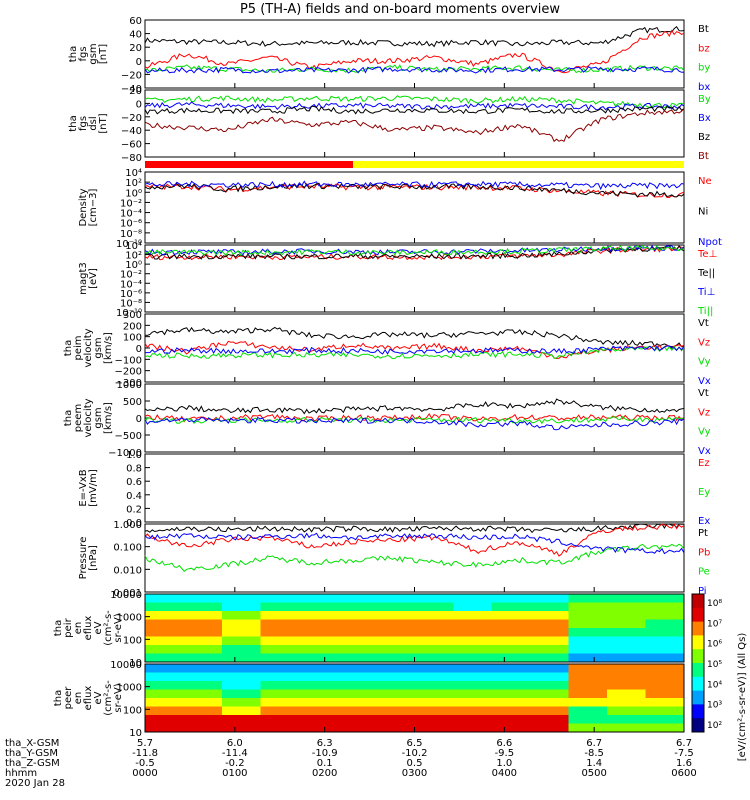  I want to click on series-line-Bz, so click(414, 110).